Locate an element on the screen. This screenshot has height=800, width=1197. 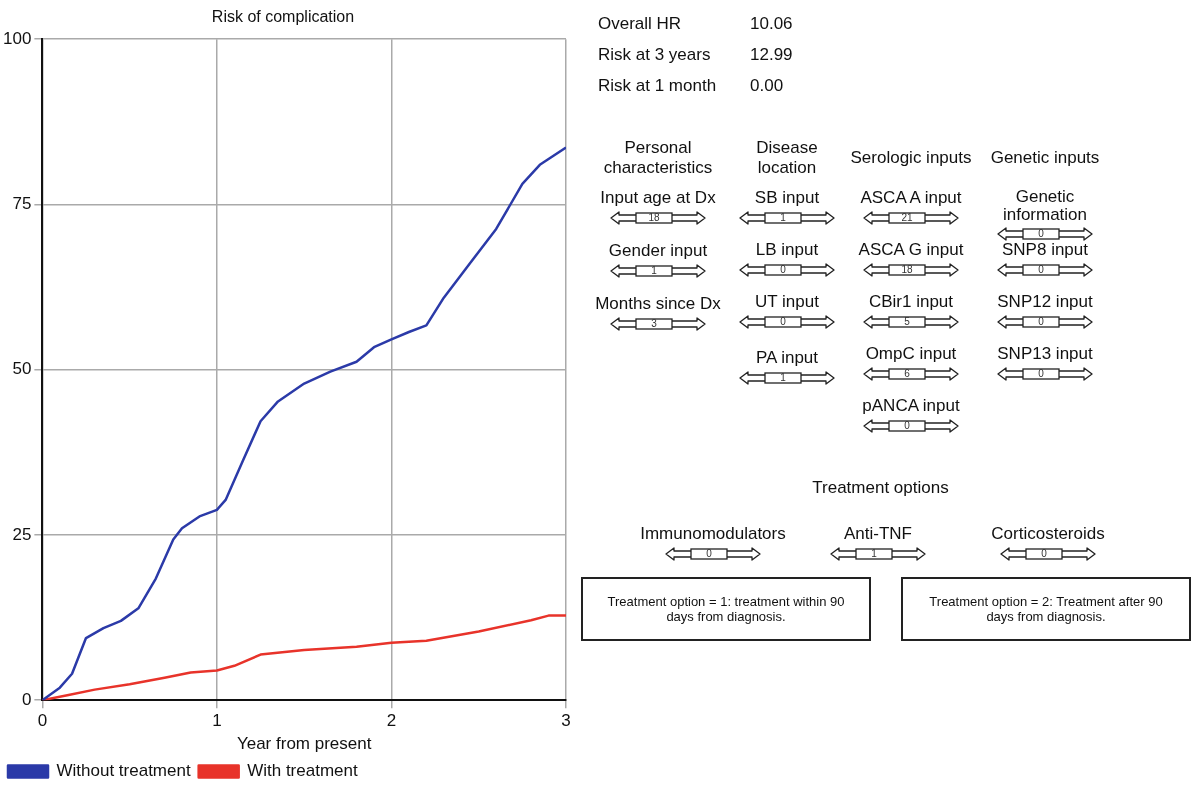
text: Overall HR is located at coordinates (640, 24).